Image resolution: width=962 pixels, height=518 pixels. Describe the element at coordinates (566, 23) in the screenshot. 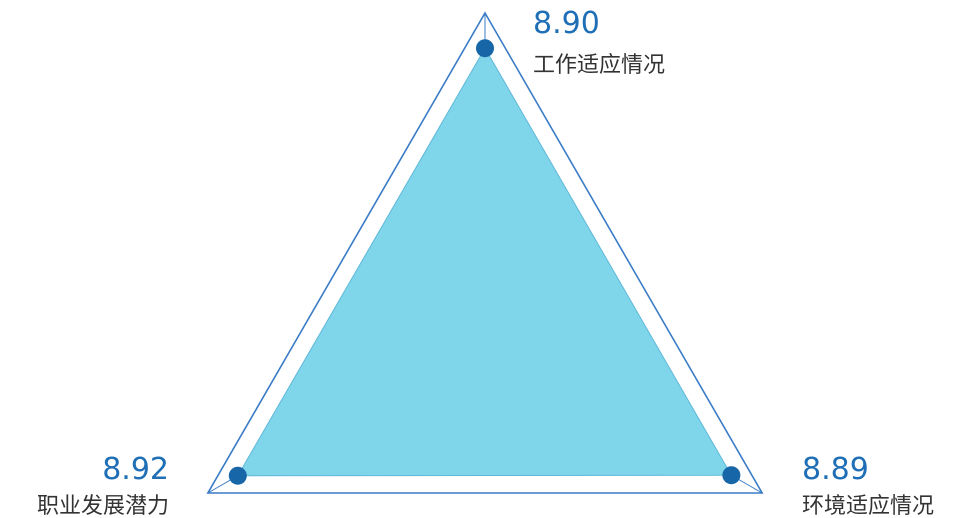

I see `value-label-work: 8.90` at that location.